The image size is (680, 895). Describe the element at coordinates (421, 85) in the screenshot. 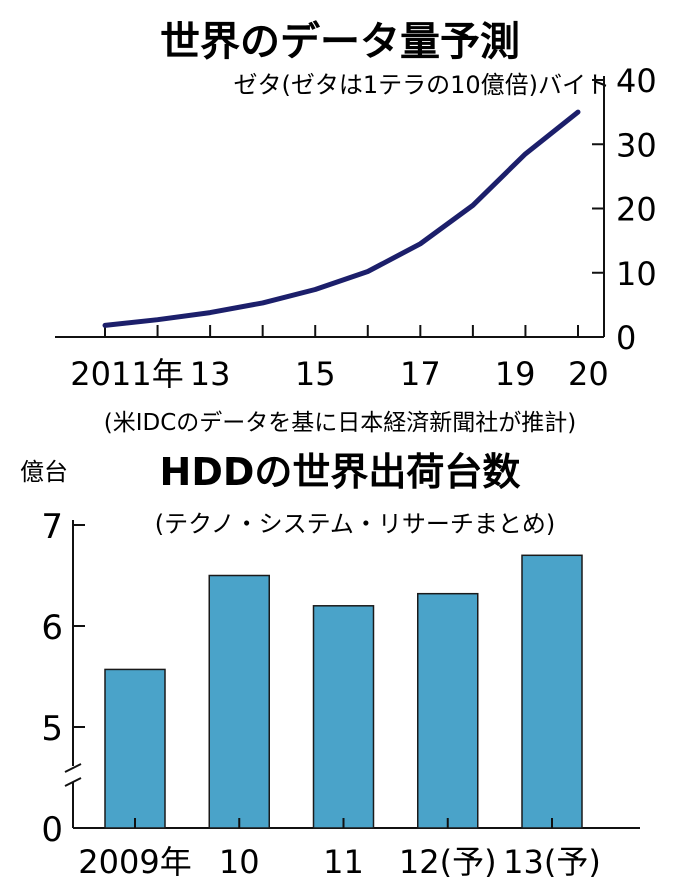

I see `line-chart-ylabel: ゼタ(ゼタは1テラの10億倍)バイト` at that location.